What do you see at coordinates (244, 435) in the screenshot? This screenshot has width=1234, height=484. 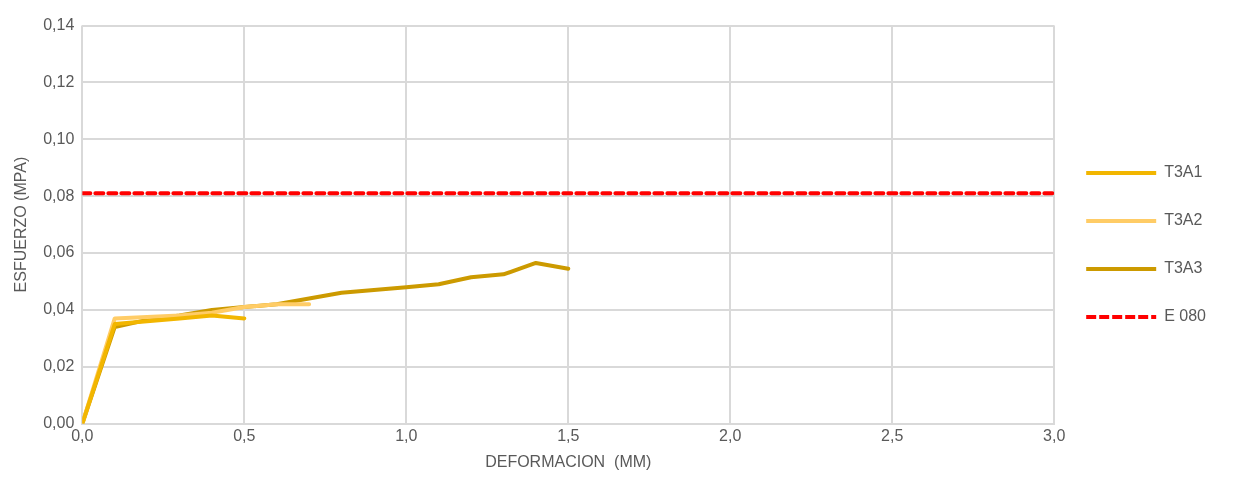 I see `x-tick-label: 0,5` at bounding box center [244, 435].